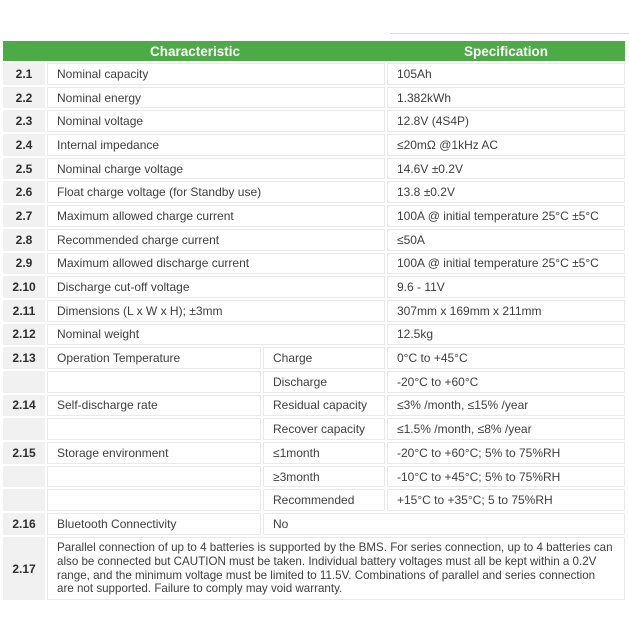  What do you see at coordinates (506, 121) in the screenshot?
I see `specification-cell: 12.8V (4S4P)` at bounding box center [506, 121].